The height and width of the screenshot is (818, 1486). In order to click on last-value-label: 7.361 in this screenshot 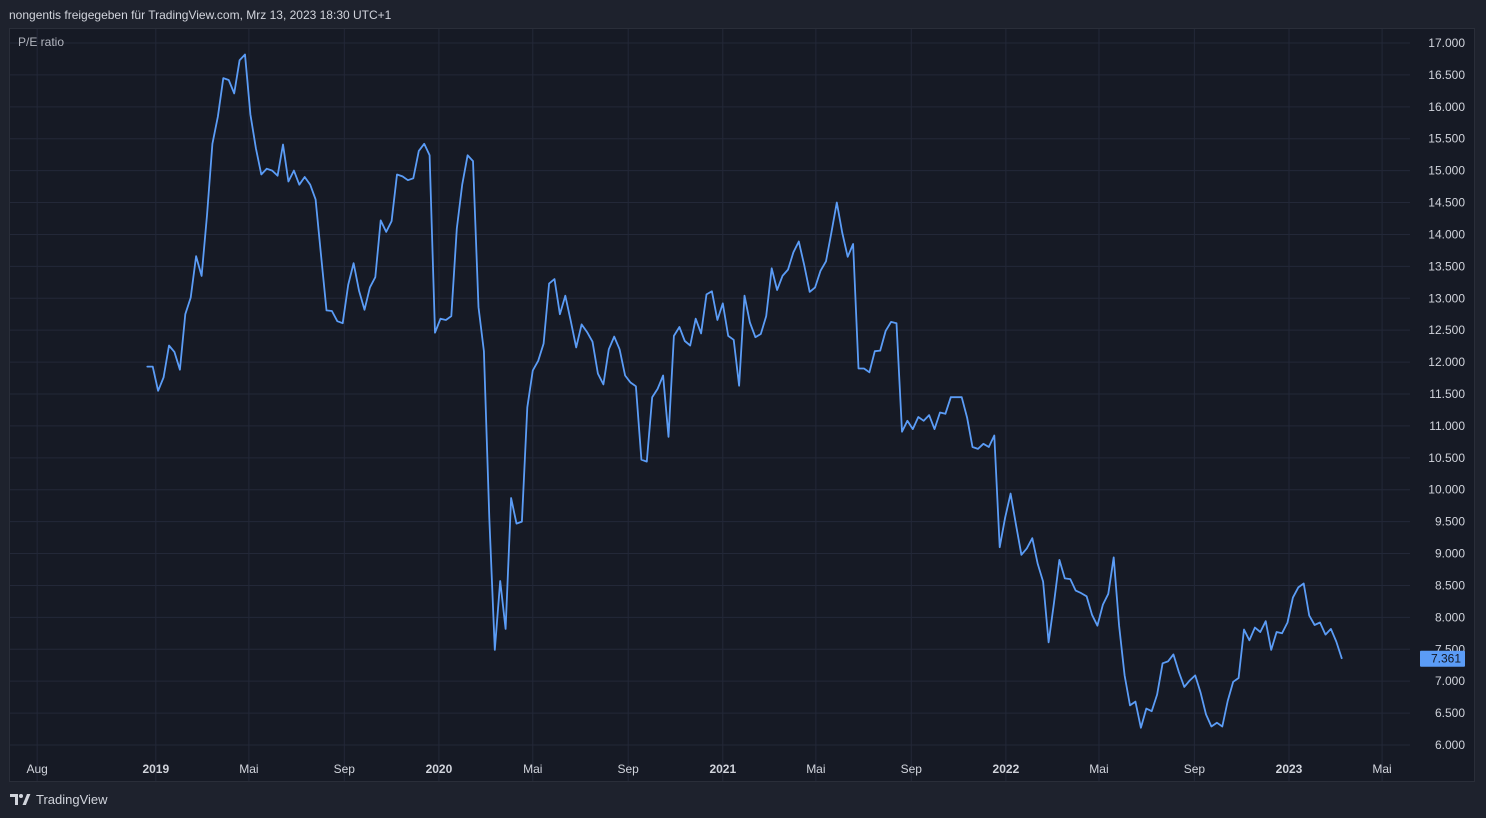, I will do `click(1446, 659)`.